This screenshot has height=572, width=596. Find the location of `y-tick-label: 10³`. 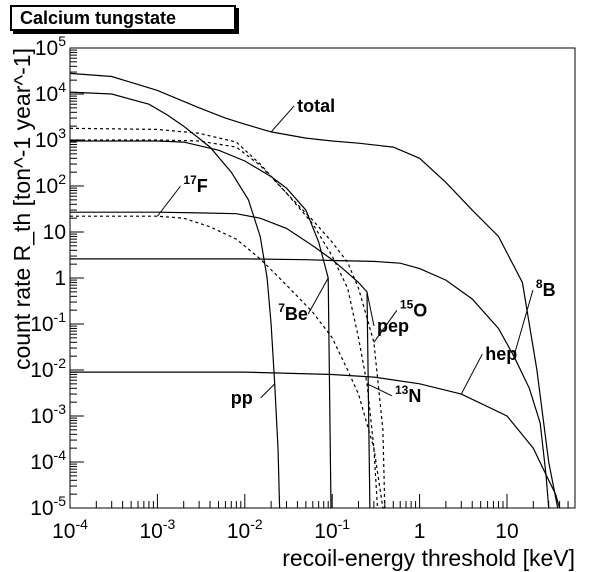

y-tick-label: 10³ is located at coordinates (50, 138).